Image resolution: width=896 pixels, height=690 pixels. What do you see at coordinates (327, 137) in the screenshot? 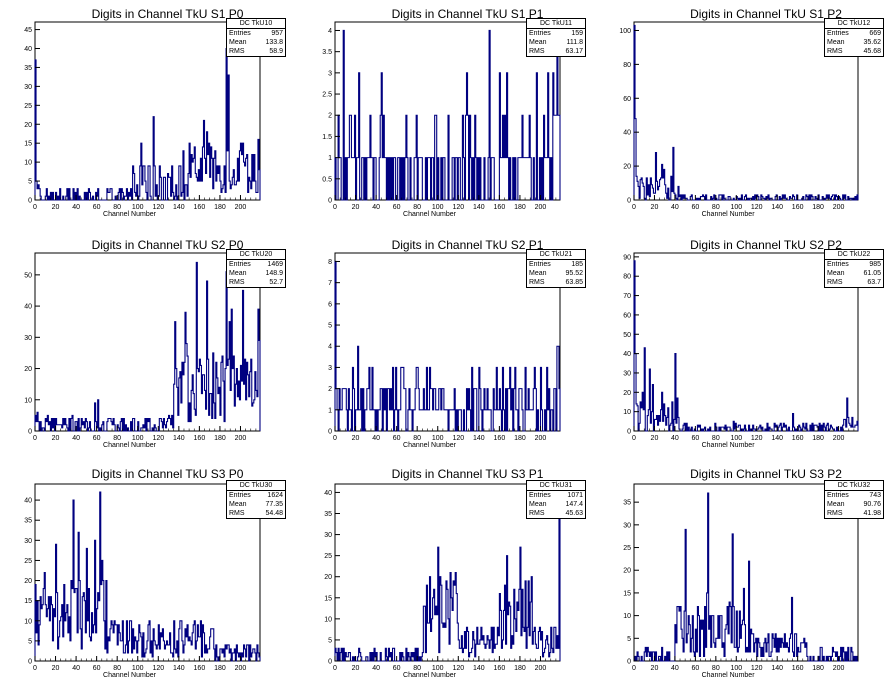
I see `y-tick-label: 1.5` at bounding box center [327, 137].